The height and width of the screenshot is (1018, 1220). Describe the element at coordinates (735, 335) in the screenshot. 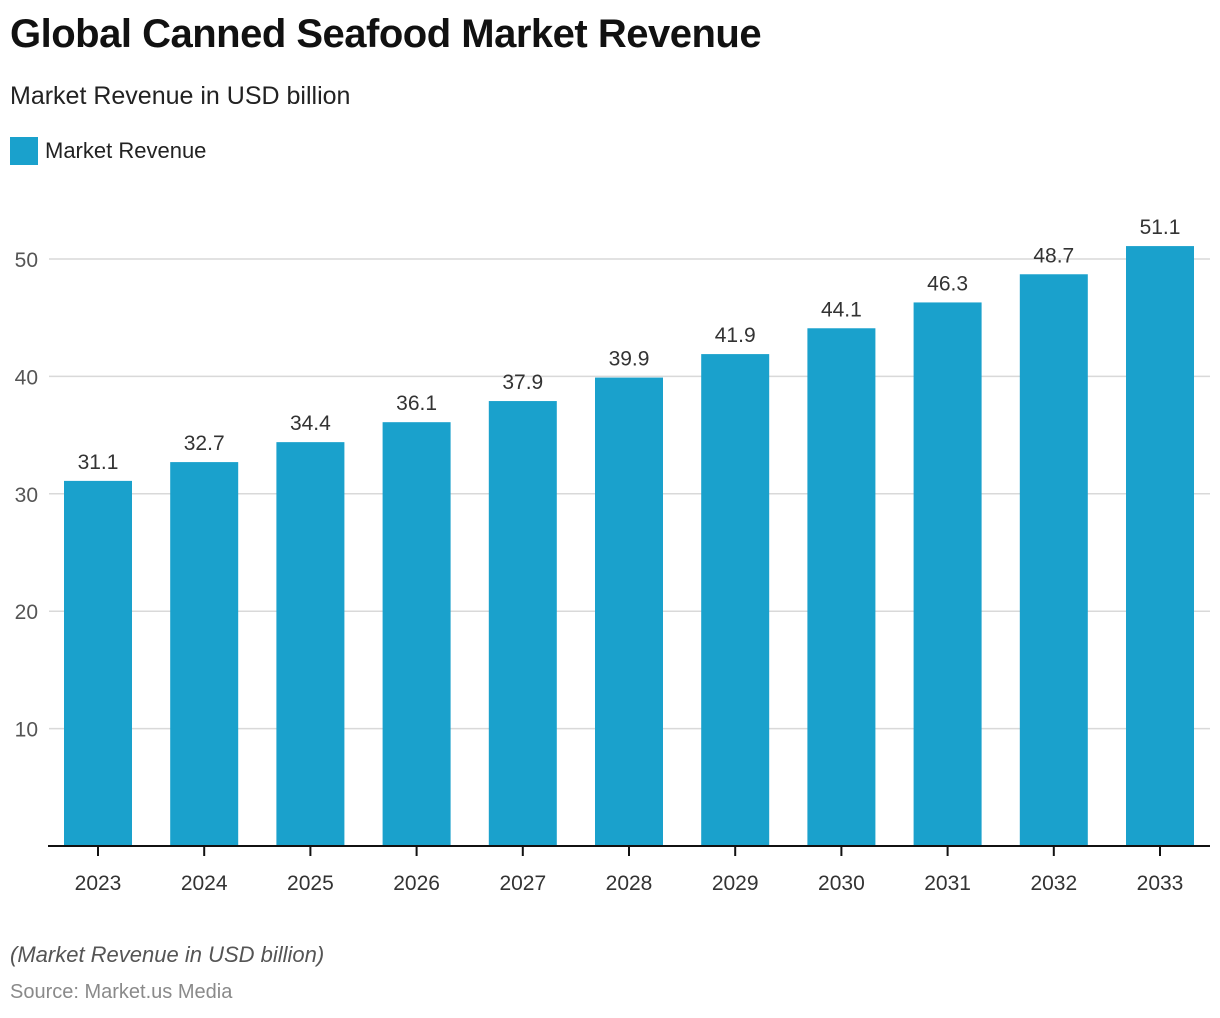

I see `data-label: 41.9` at that location.